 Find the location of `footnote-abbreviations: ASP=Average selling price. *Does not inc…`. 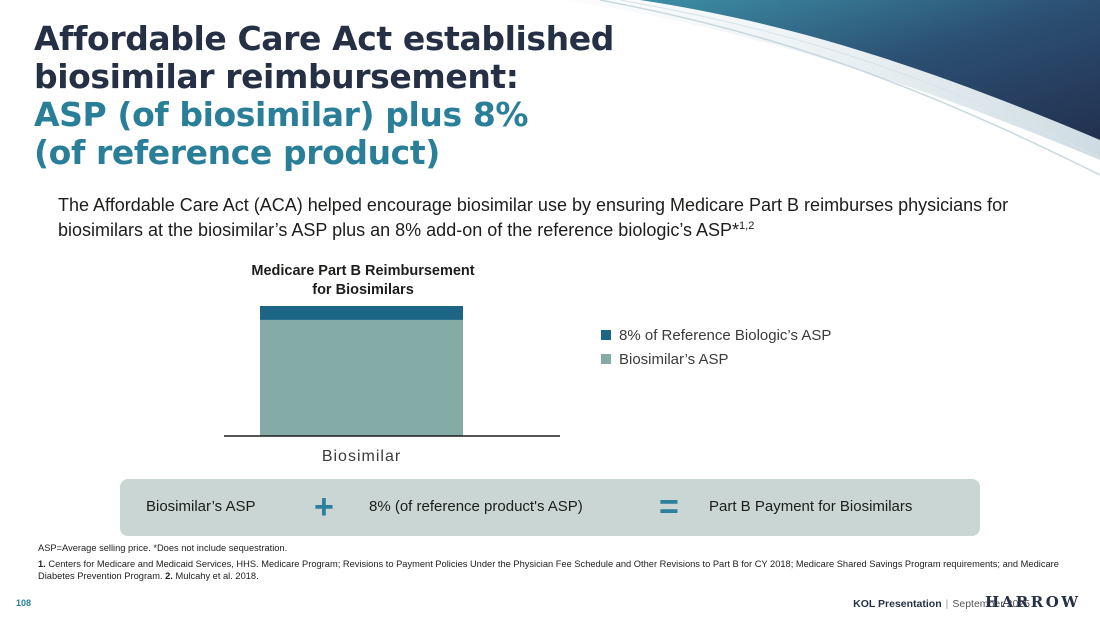

footnote-abbreviations: ASP=Average selling price. *Does not inc… is located at coordinates (163, 548).